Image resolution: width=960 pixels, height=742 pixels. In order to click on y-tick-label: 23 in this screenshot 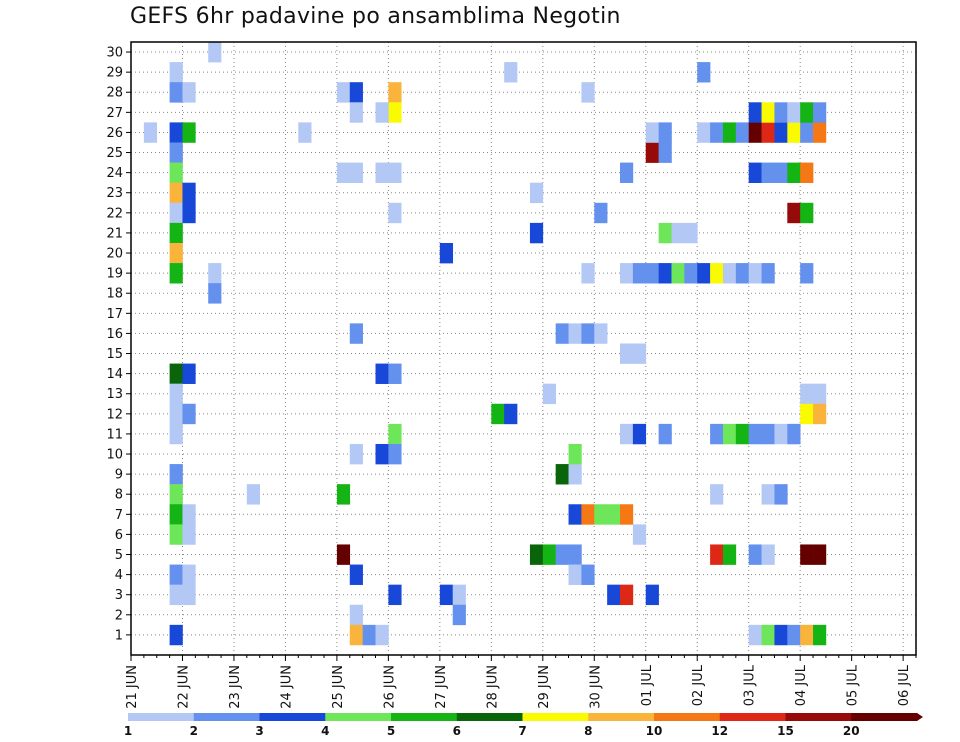, I will do `click(114, 193)`.